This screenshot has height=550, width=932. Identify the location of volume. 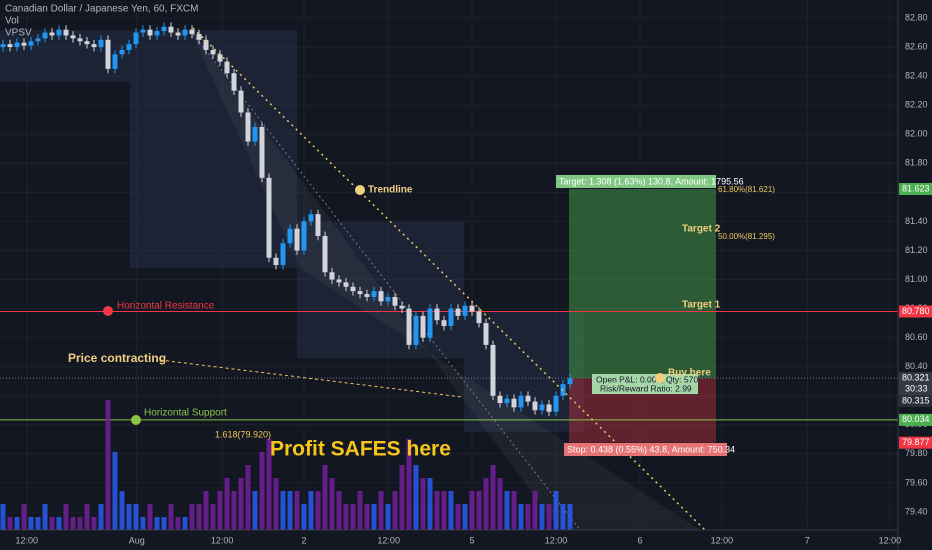
(286, 465).